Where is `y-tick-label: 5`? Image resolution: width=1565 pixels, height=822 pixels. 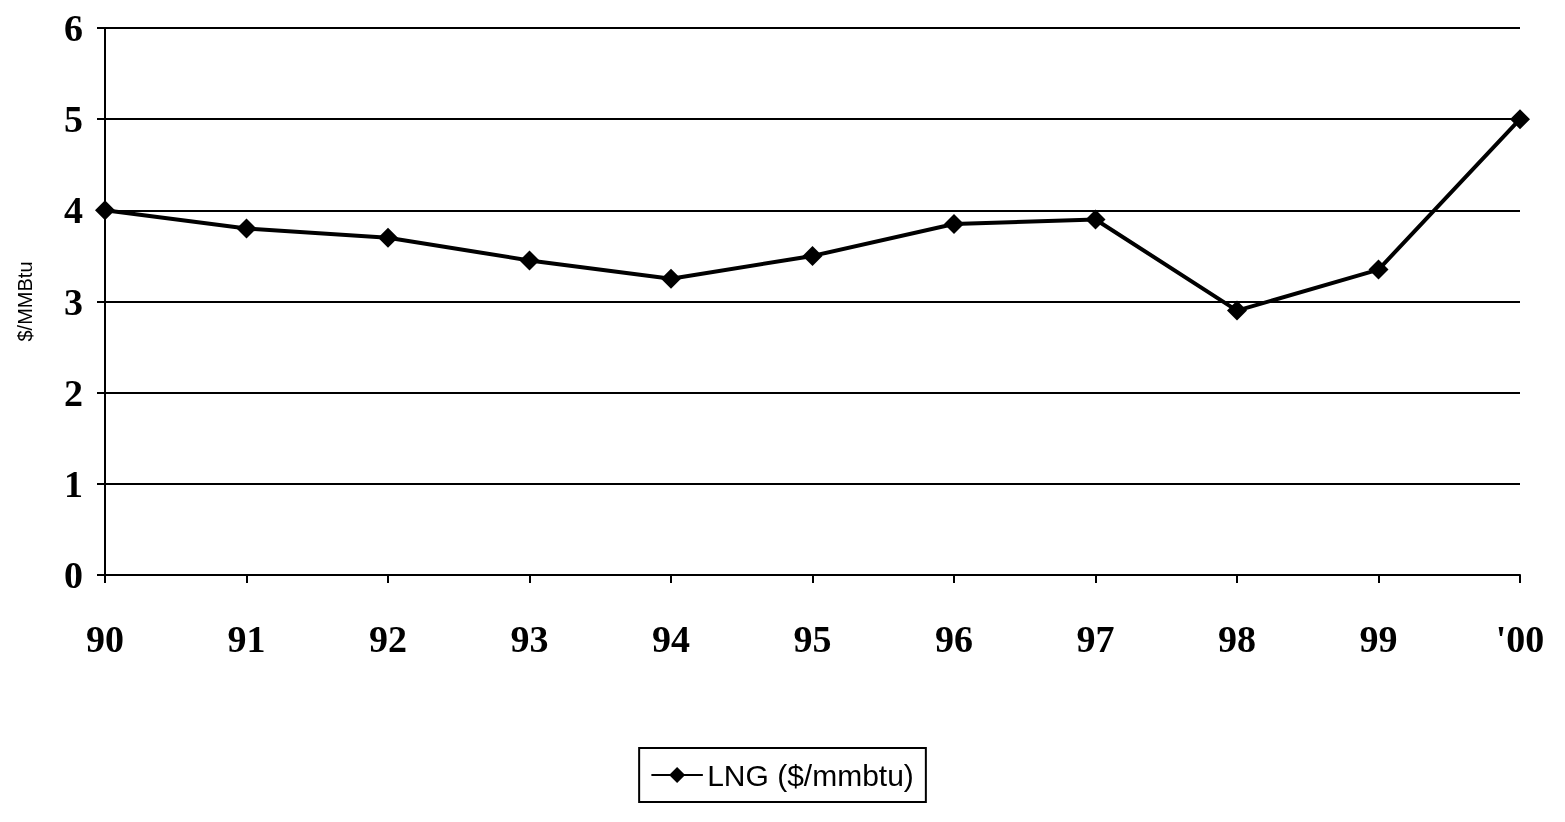 y-tick-label: 5 is located at coordinates (73, 119).